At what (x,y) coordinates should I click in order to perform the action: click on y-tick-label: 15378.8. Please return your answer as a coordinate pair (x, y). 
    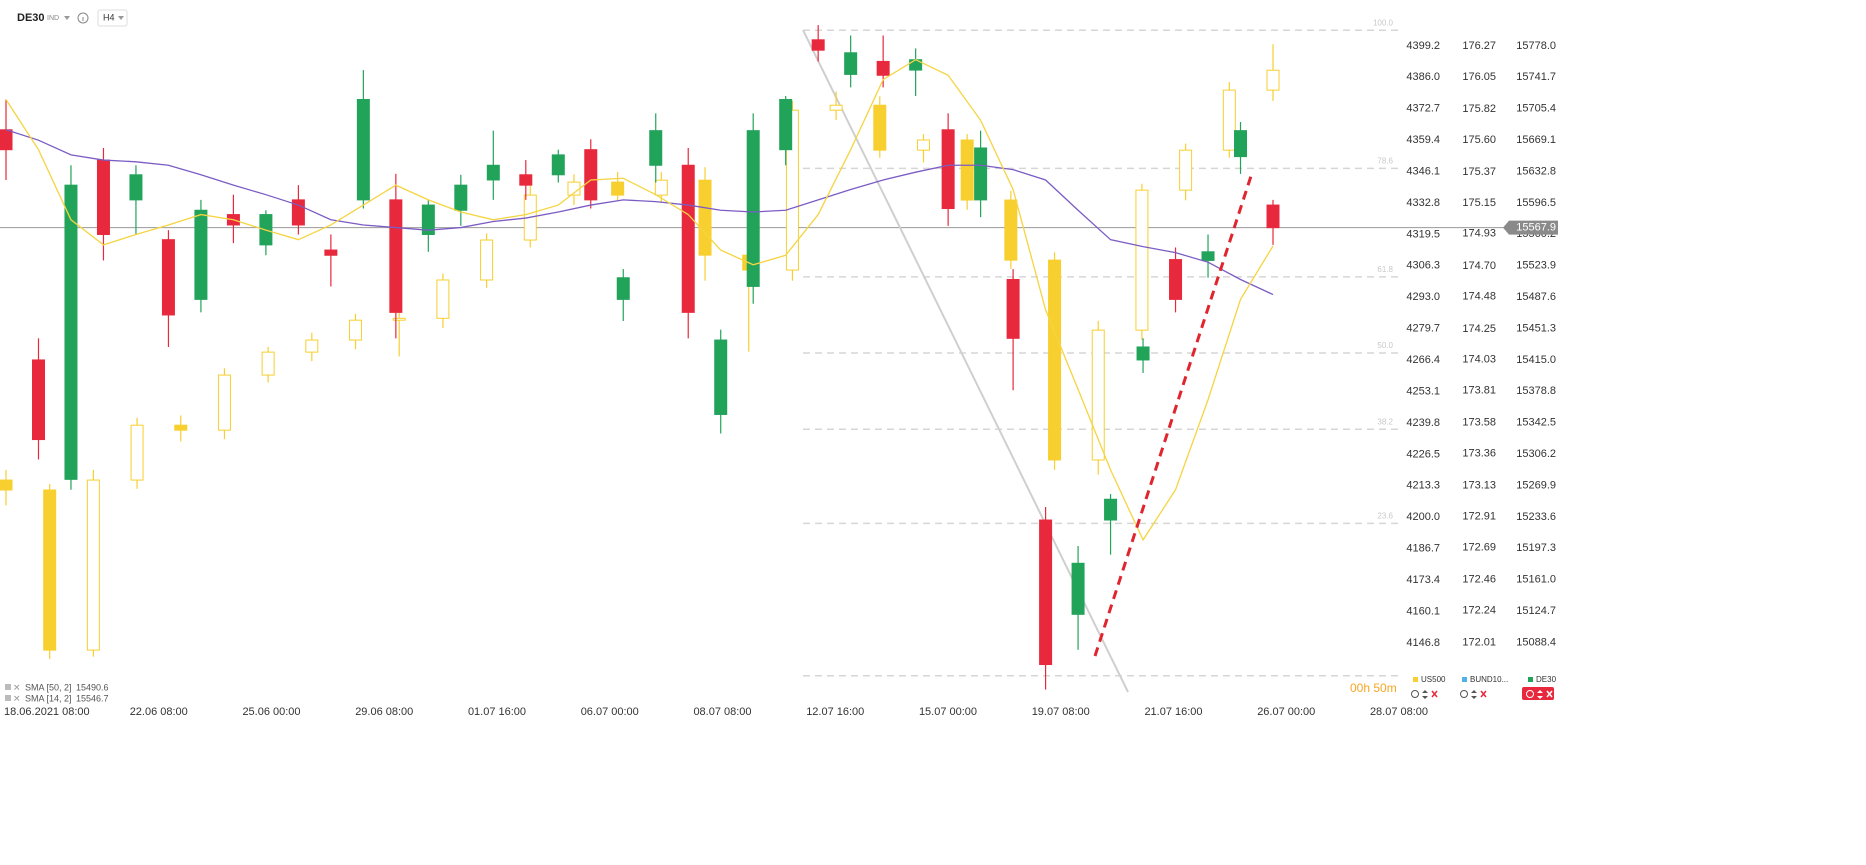
    Looking at the image, I should click on (1536, 391).